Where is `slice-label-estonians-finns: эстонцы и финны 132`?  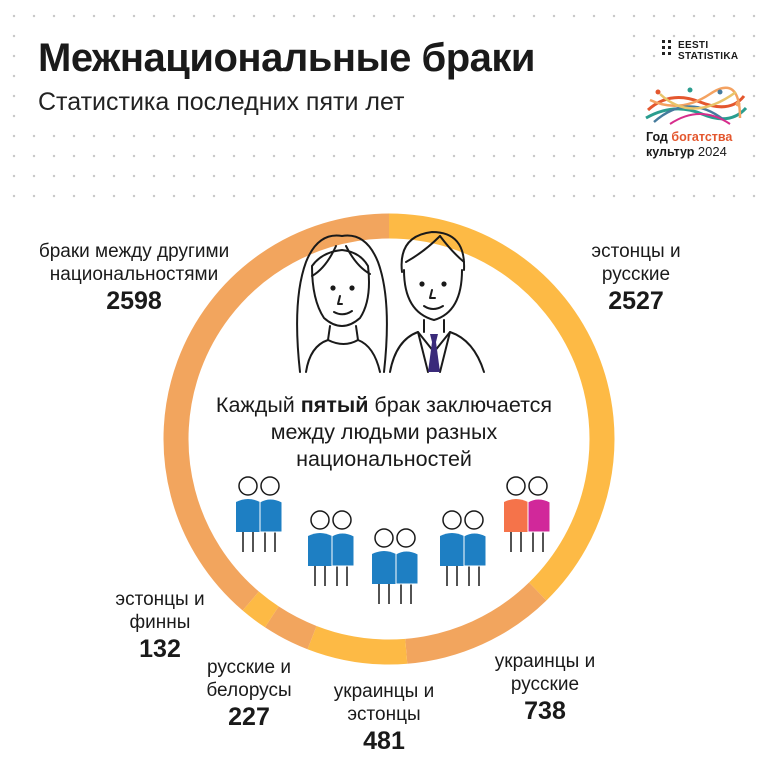
slice-label-estonians-finns: эстонцы и финны 132 is located at coordinates (160, 626).